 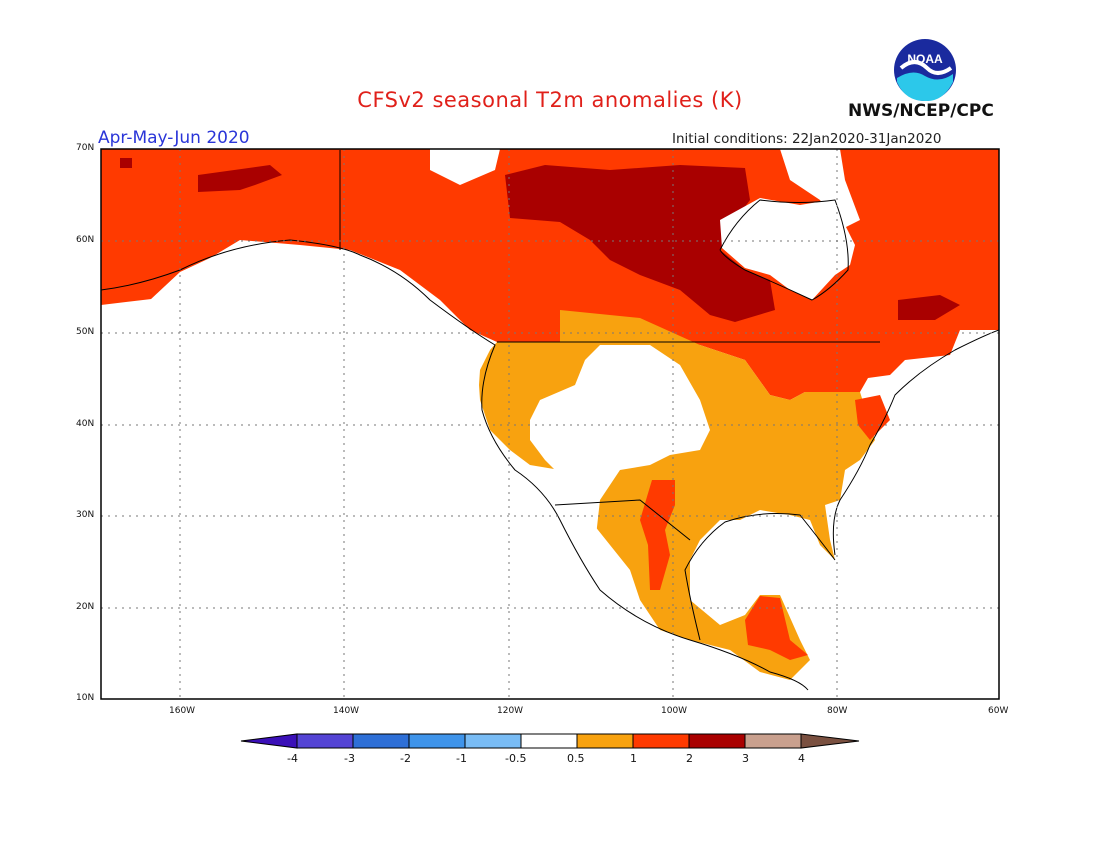 What do you see at coordinates (872, 417) in the screenshot?
I see `anomaly-region-red-ne` at bounding box center [872, 417].